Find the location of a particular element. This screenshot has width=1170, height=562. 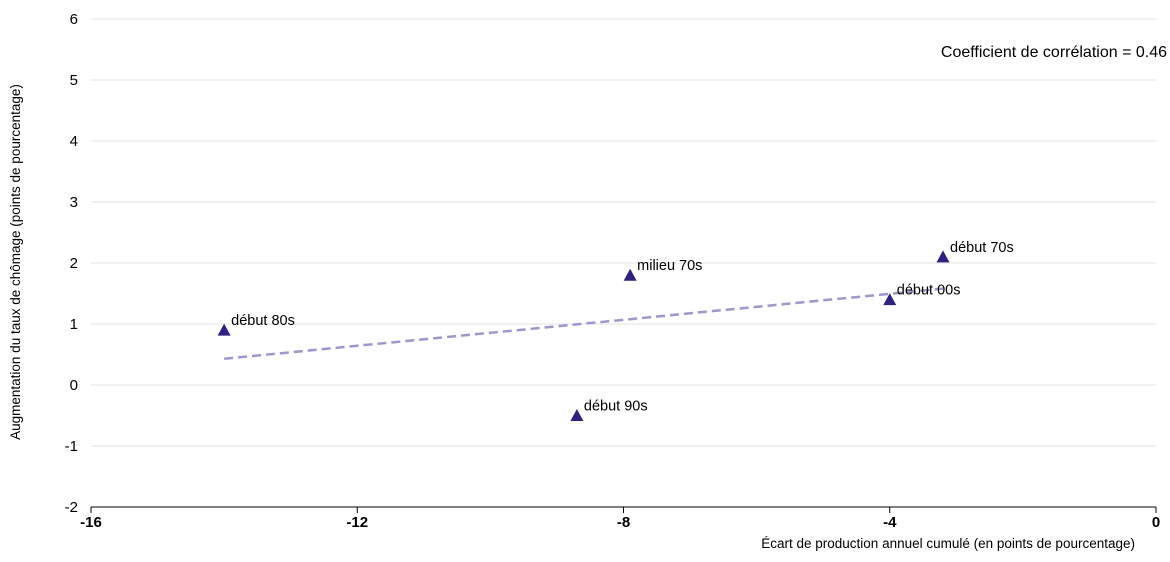

x-tick-label: -8 is located at coordinates (623, 522).